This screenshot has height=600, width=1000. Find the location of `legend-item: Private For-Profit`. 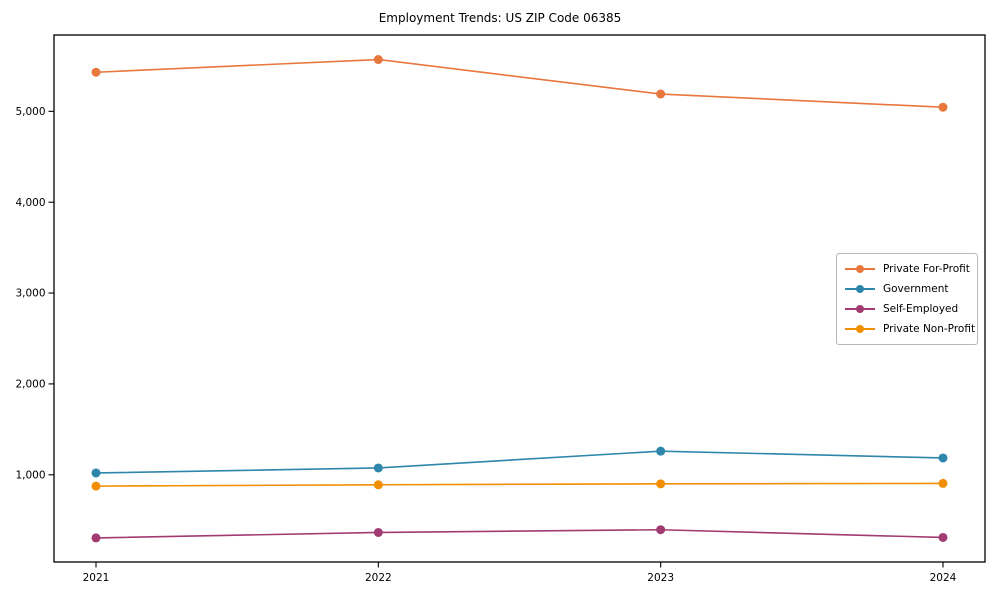

legend-item: Private For-Profit is located at coordinates (908, 269).